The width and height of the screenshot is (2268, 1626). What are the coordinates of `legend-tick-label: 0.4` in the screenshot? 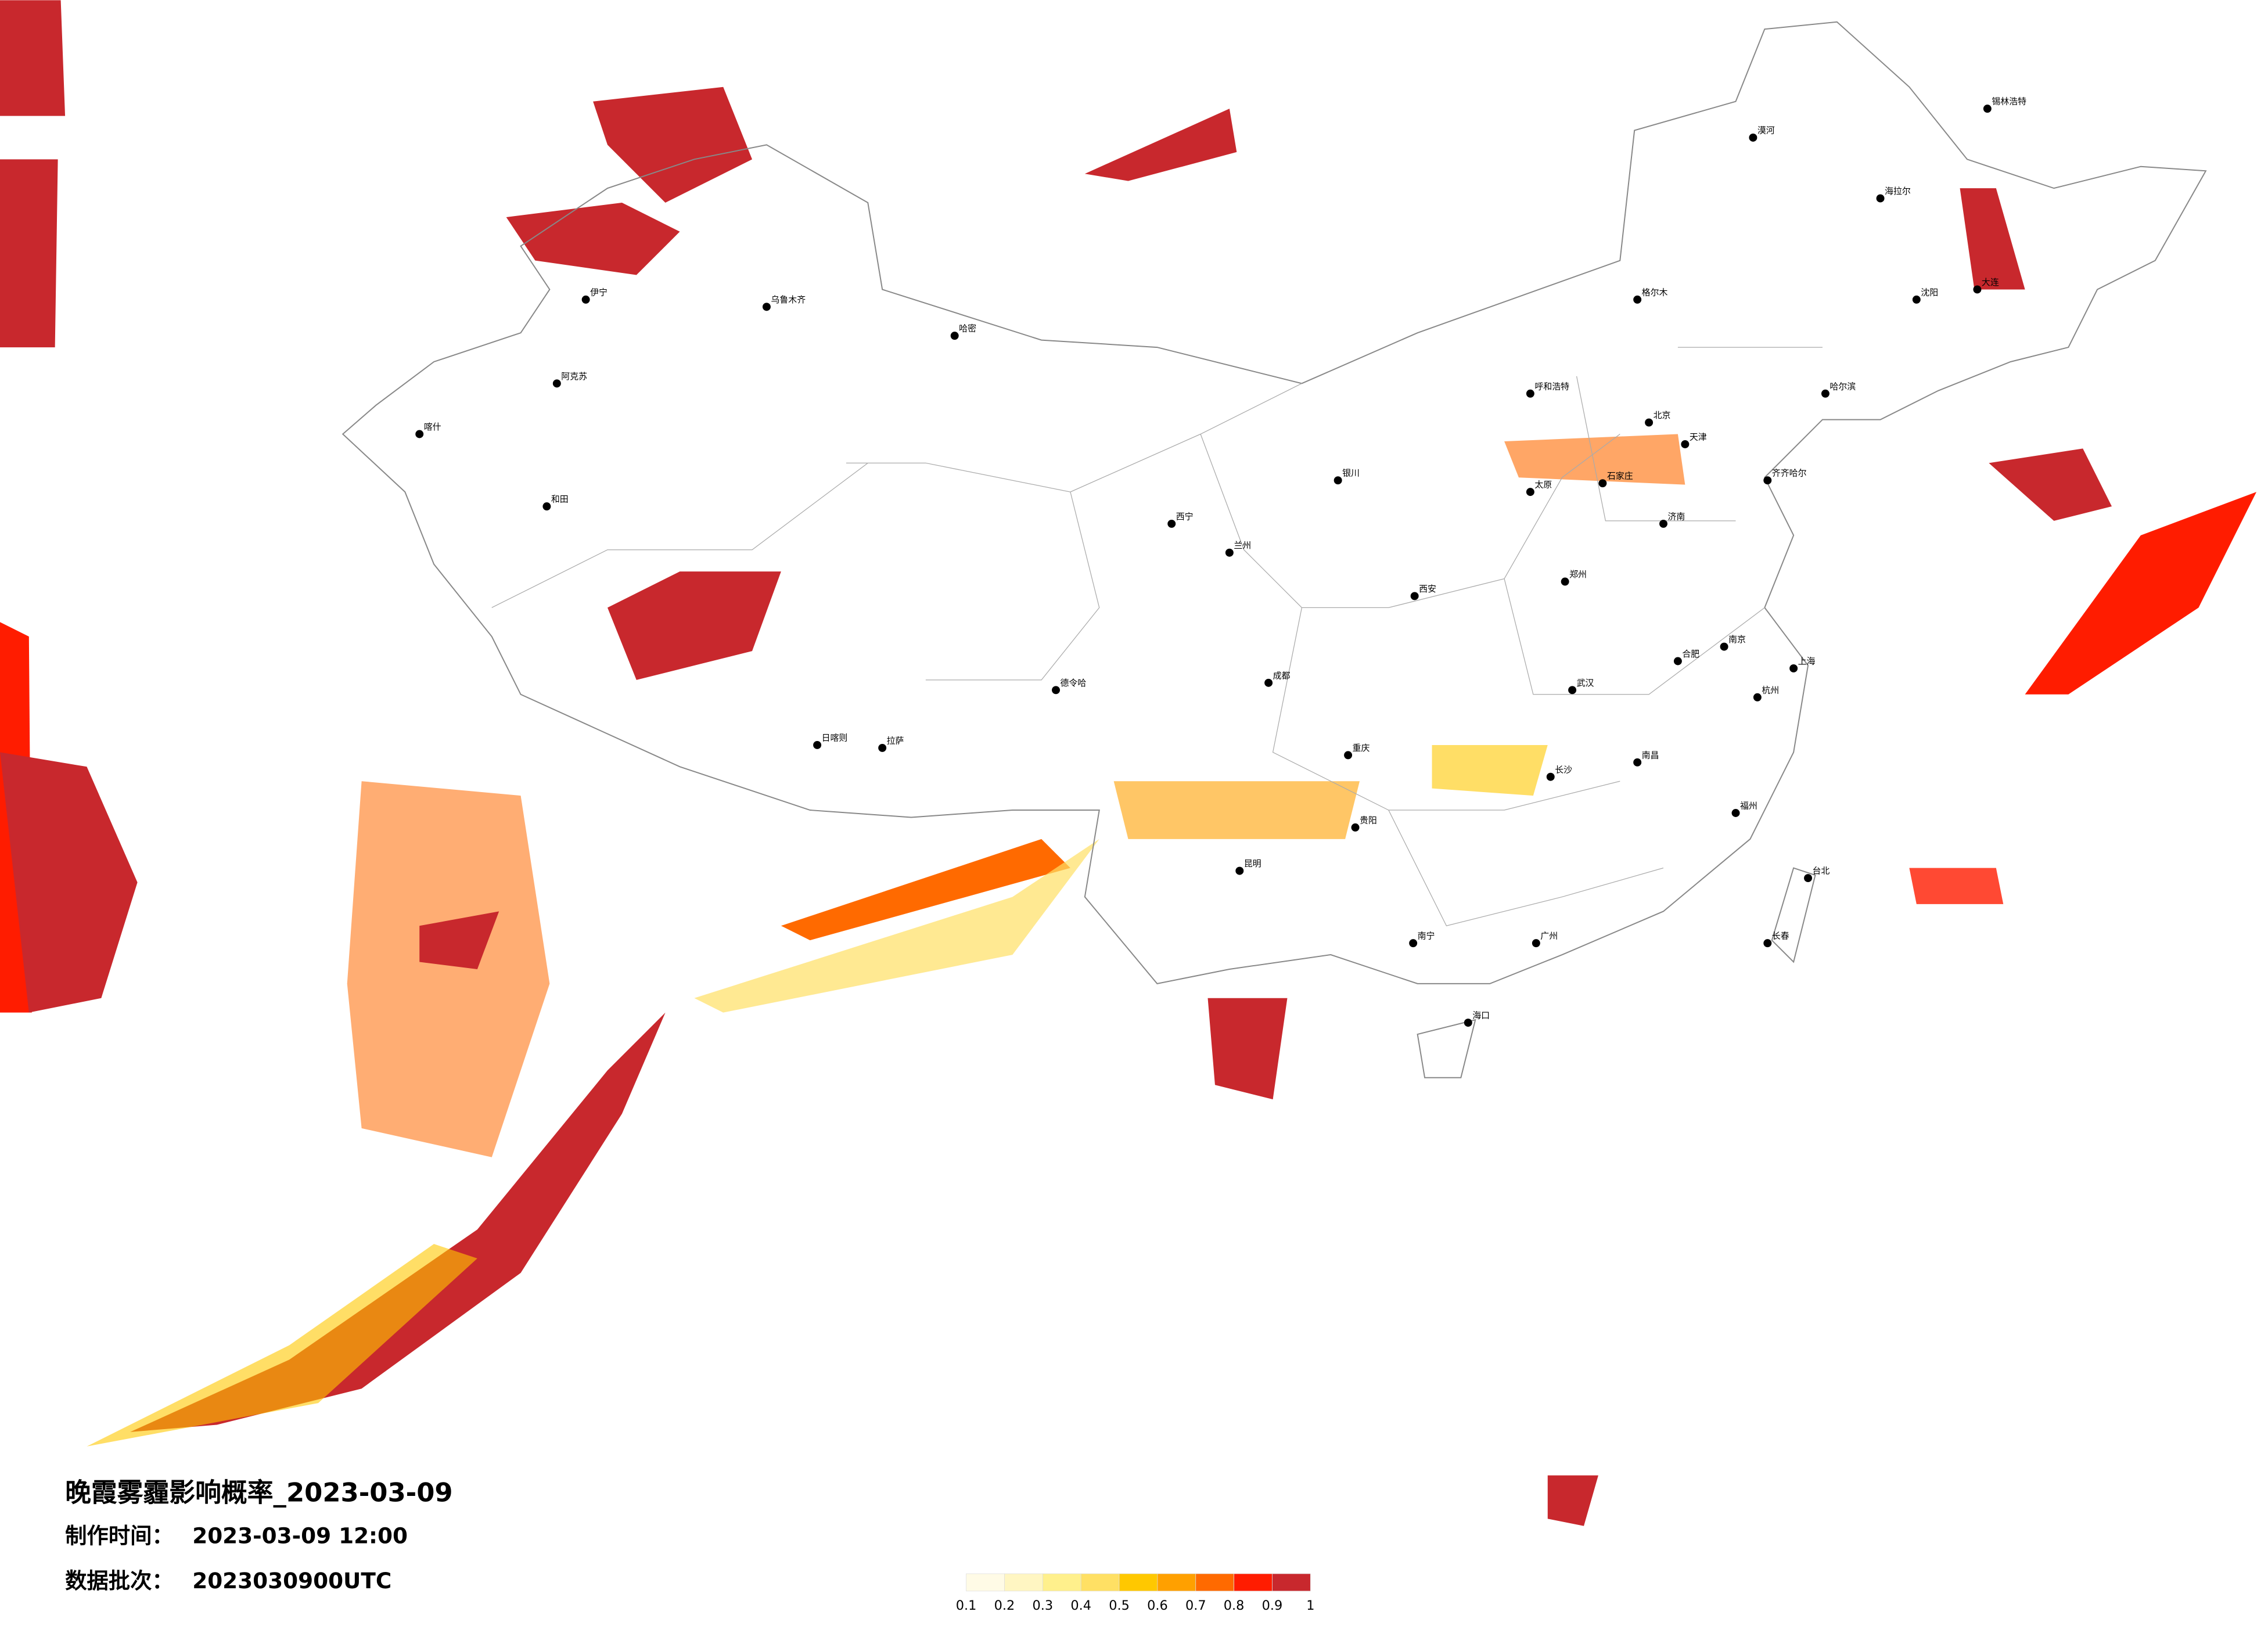 It's located at (1080, 1606).